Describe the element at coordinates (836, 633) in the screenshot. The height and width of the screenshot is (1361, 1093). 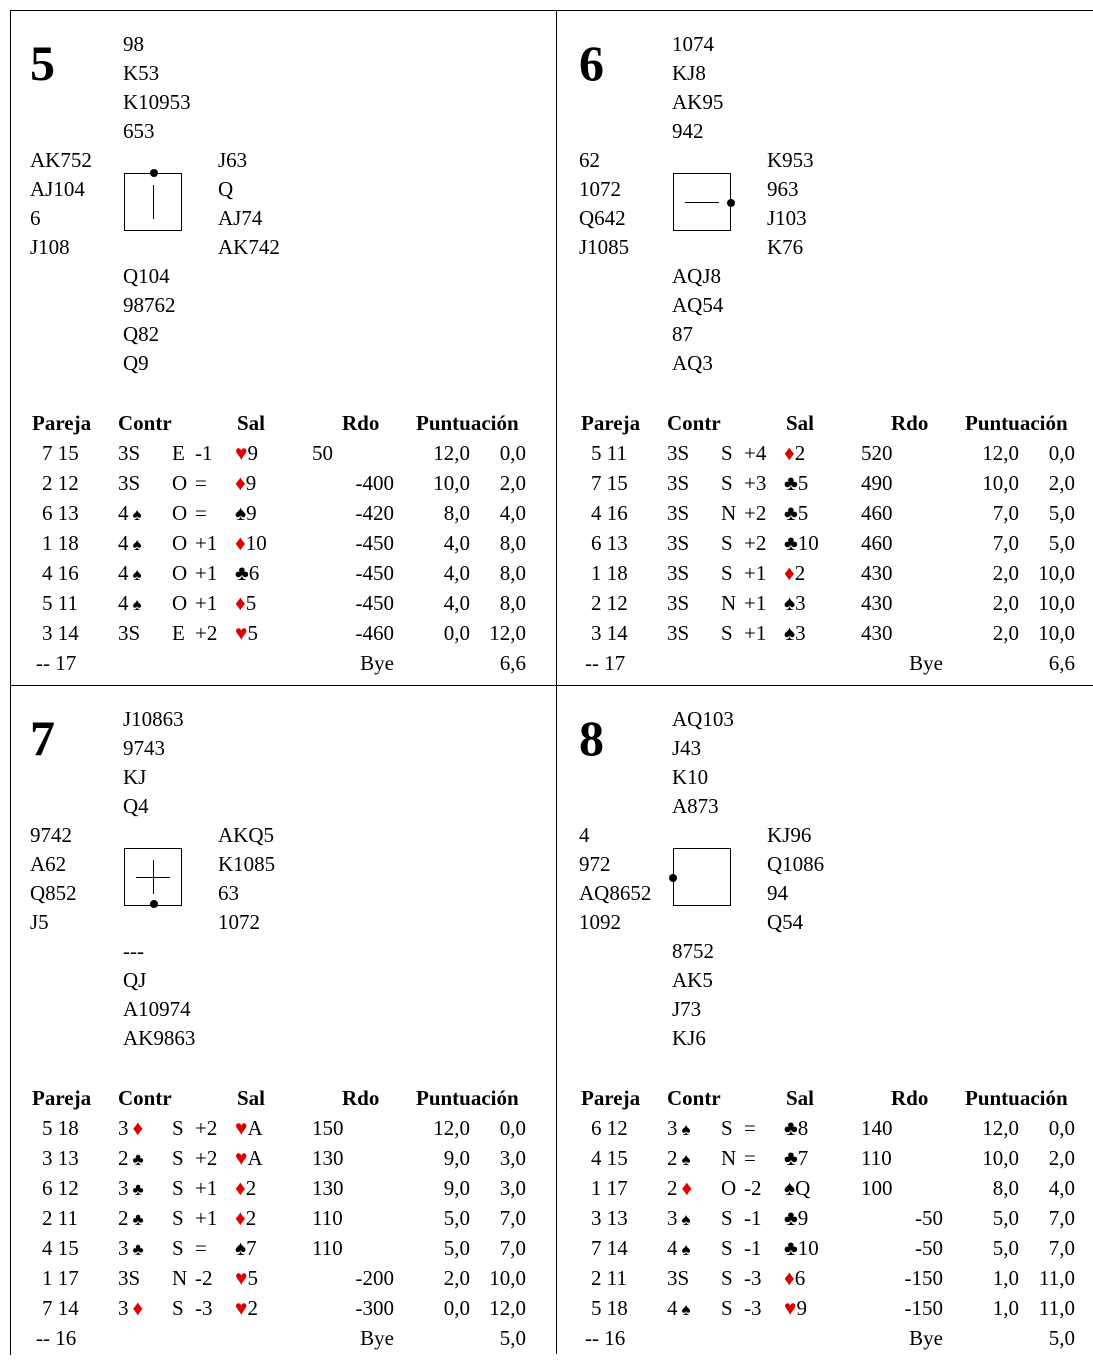
I see `table-row: 3 14 3S S +1 ♠3 430 2,0 10,0` at that location.